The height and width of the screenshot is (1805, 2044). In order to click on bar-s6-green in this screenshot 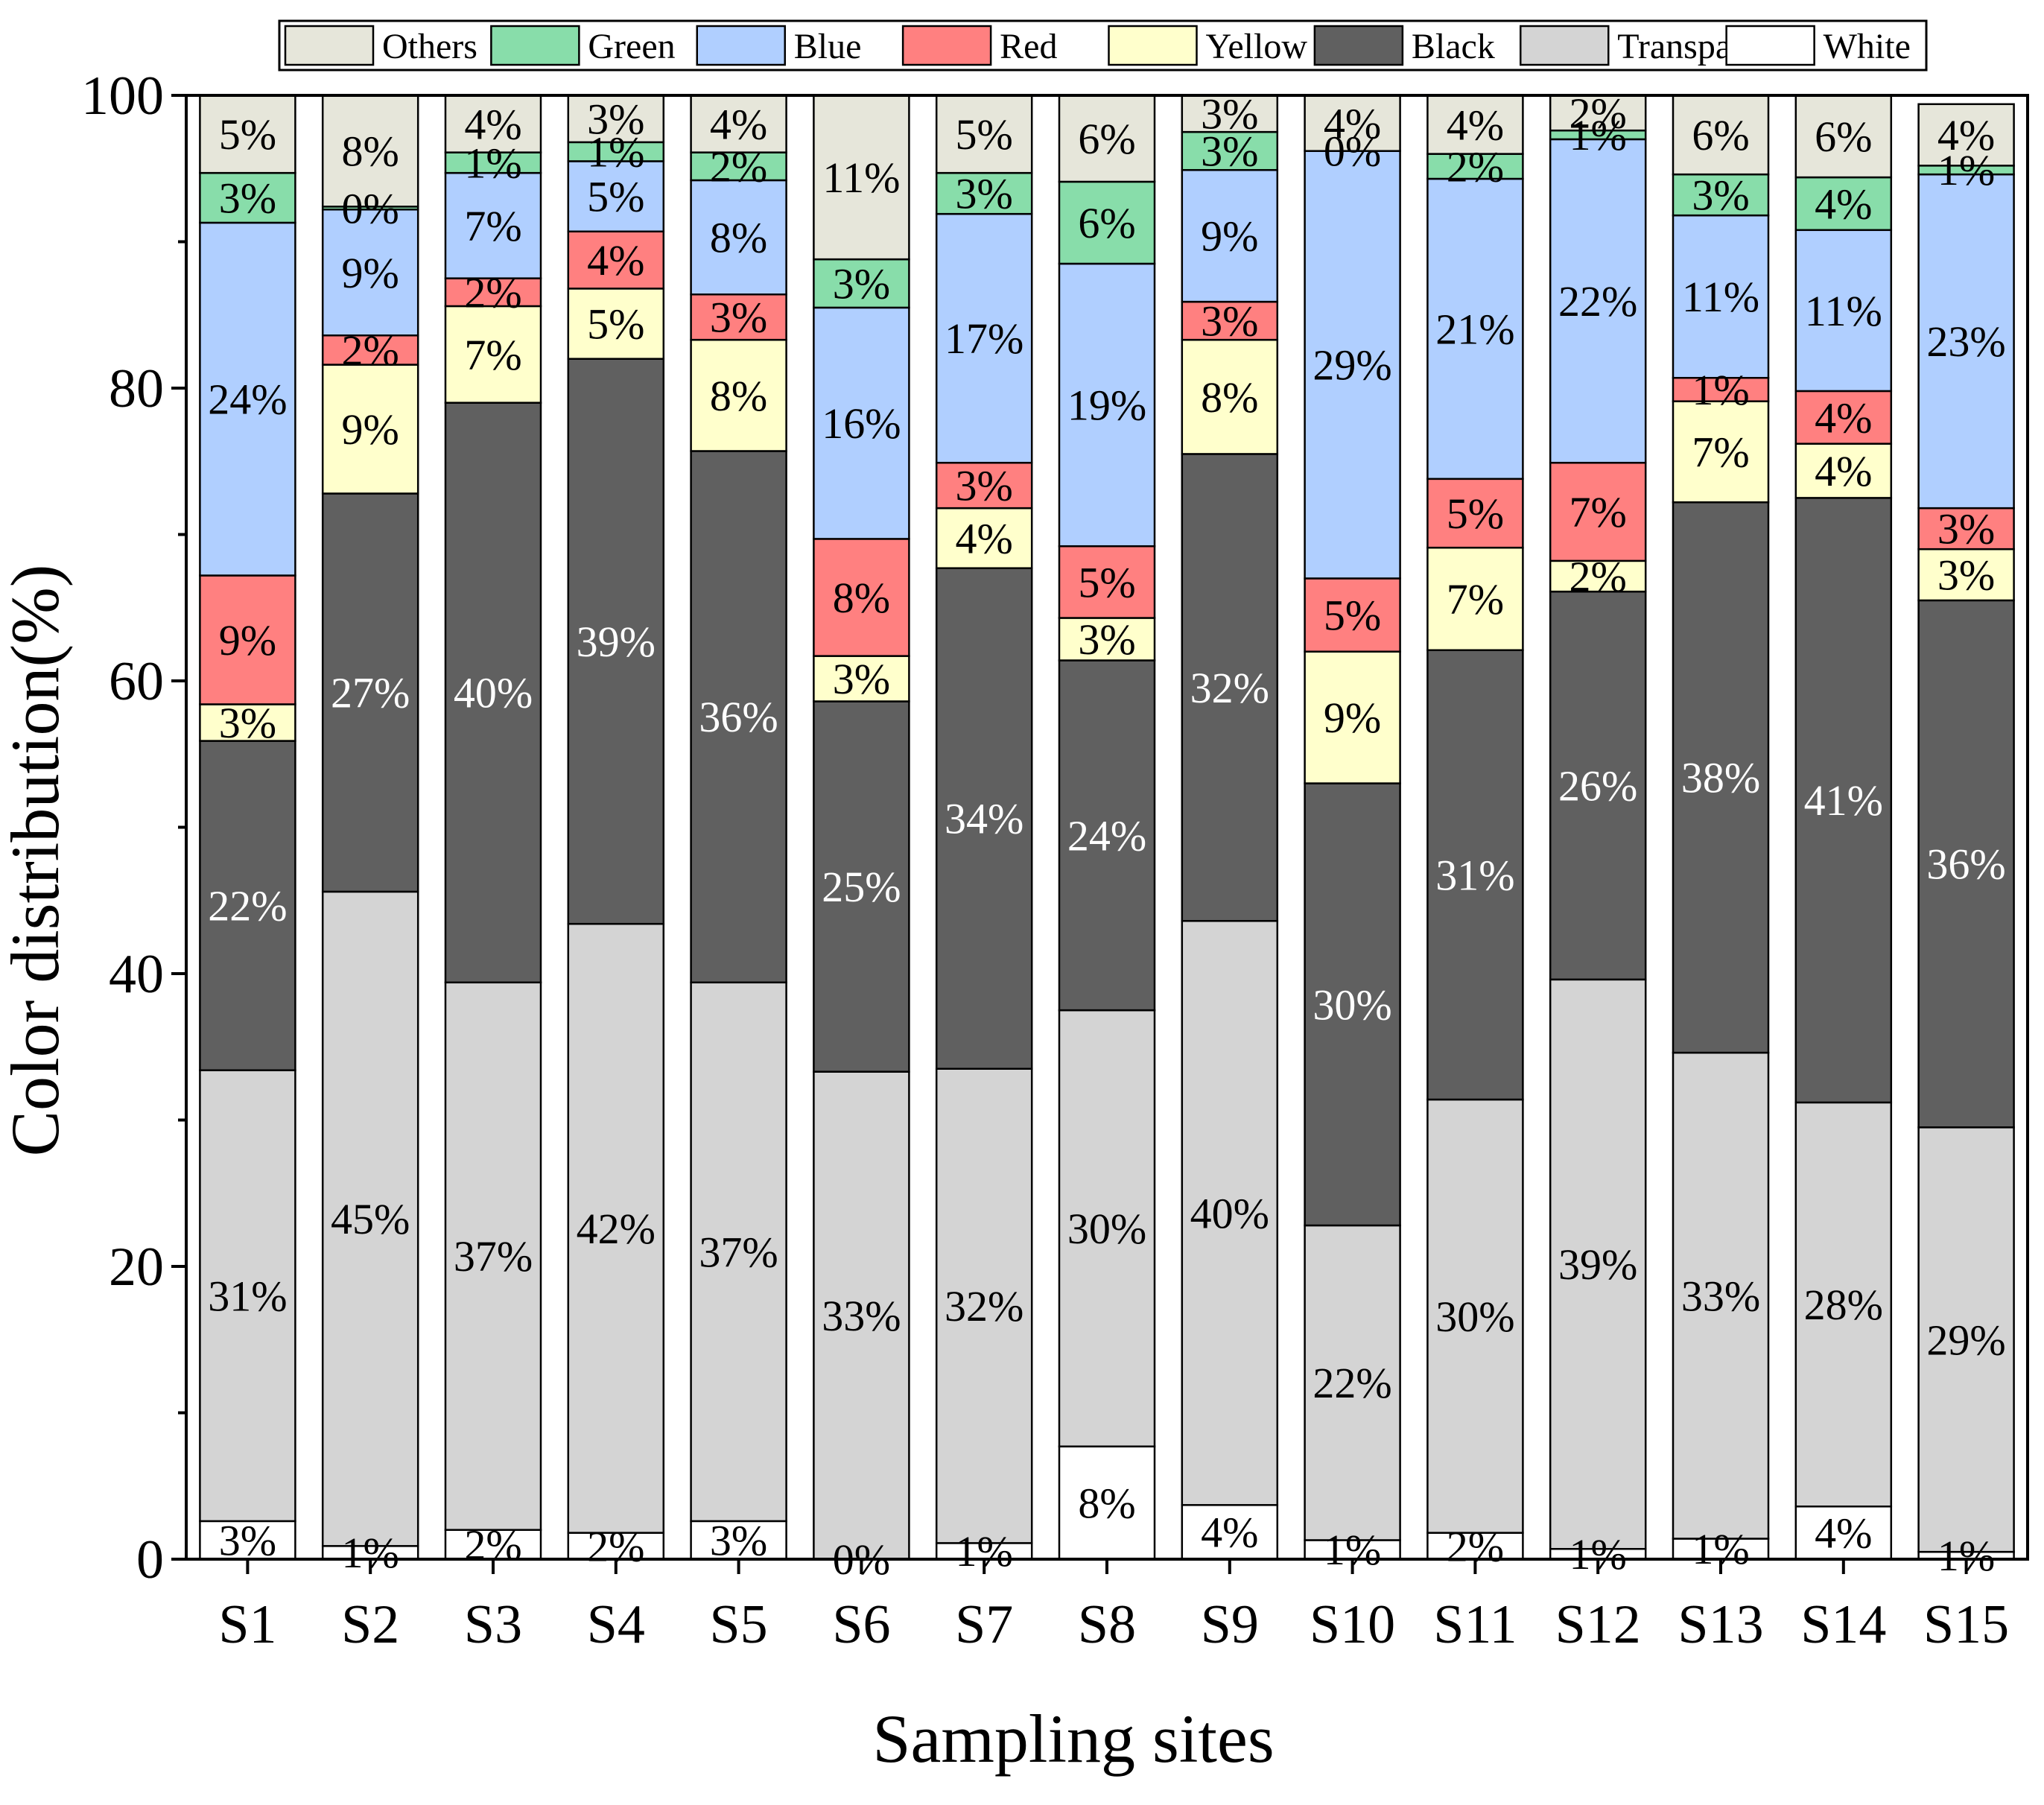, I will do `click(861, 283)`.